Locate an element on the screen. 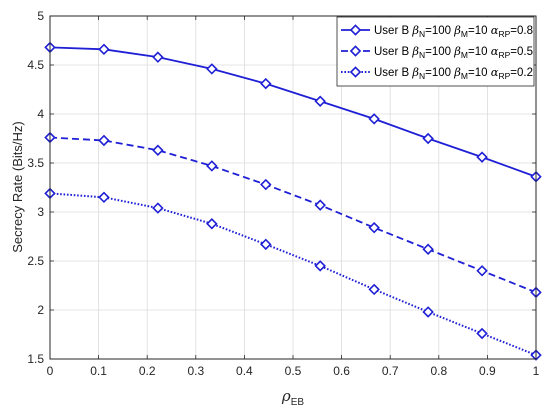 The height and width of the screenshot is (413, 550). x-axis-label-symbol: ρ is located at coordinates (286, 396).